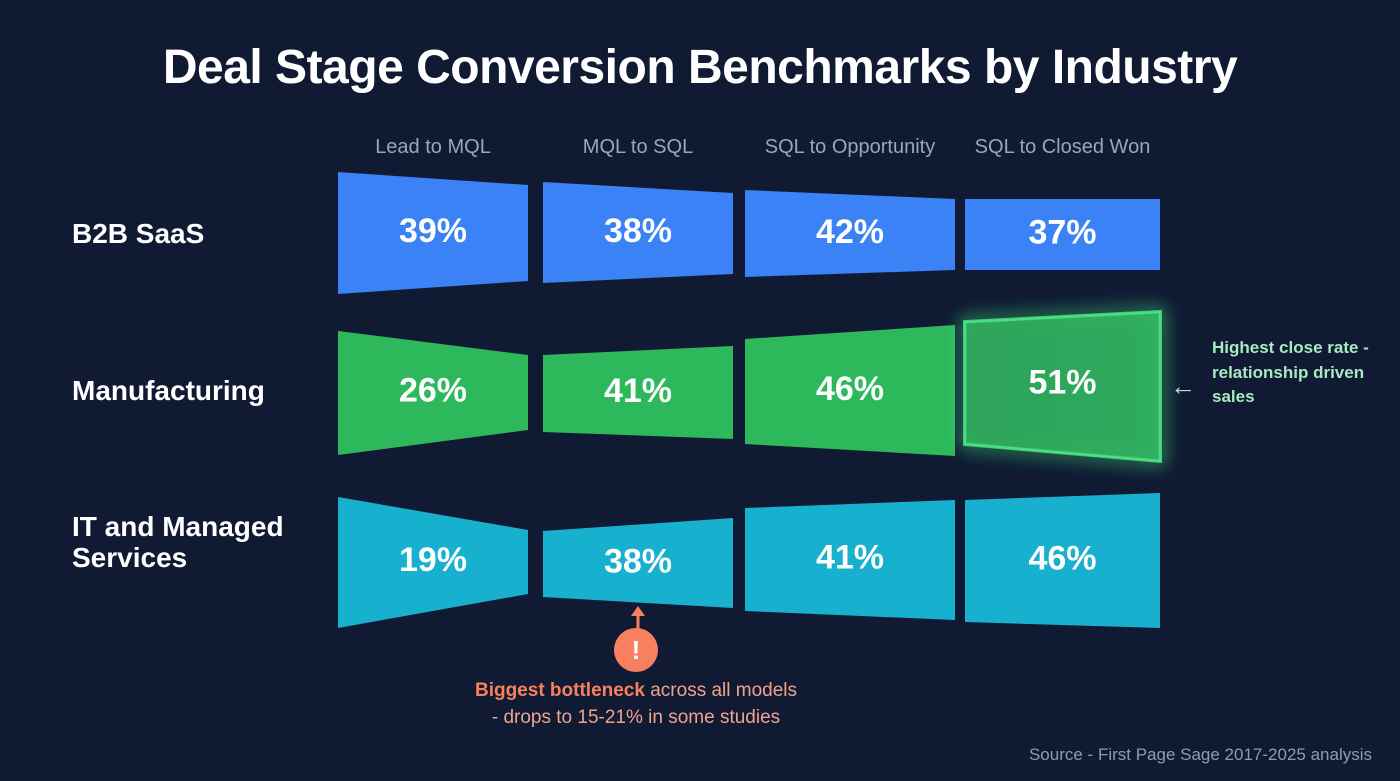 The image size is (1400, 781). What do you see at coordinates (559, 690) in the screenshot?
I see `annotation-bottom-strong: Biggest bottleneck` at bounding box center [559, 690].